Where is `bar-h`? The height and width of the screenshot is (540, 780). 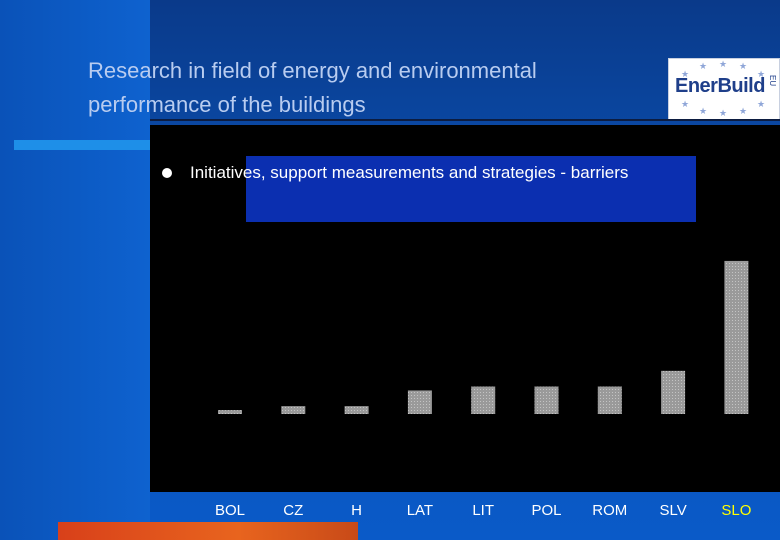 bar-h is located at coordinates (356, 410).